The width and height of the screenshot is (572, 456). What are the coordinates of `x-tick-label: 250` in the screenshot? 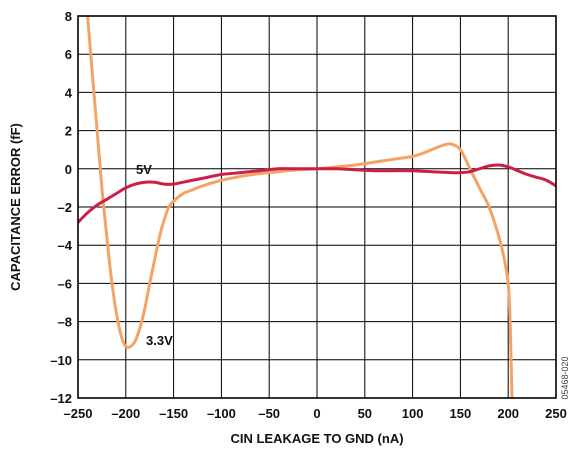 It's located at (556, 413).